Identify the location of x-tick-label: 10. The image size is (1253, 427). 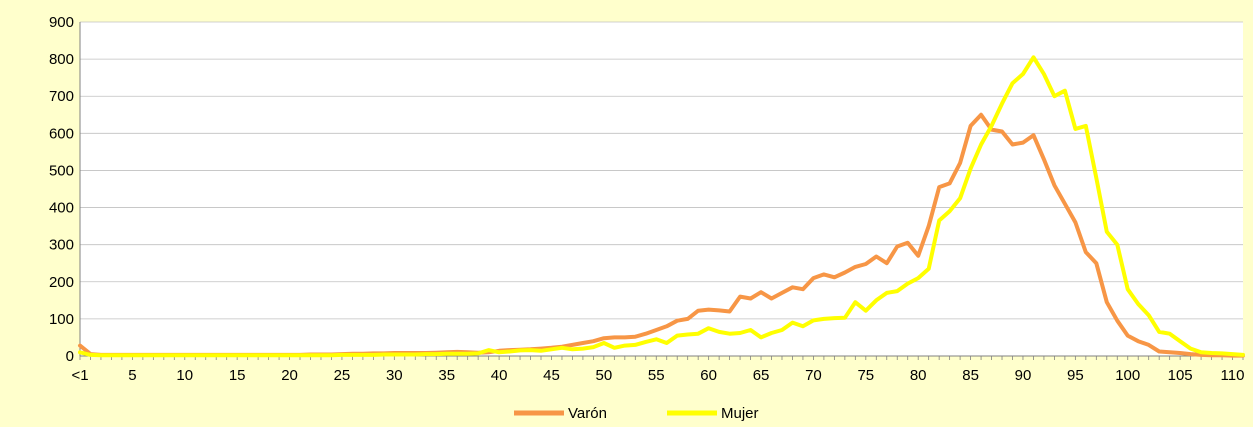
(184, 375).